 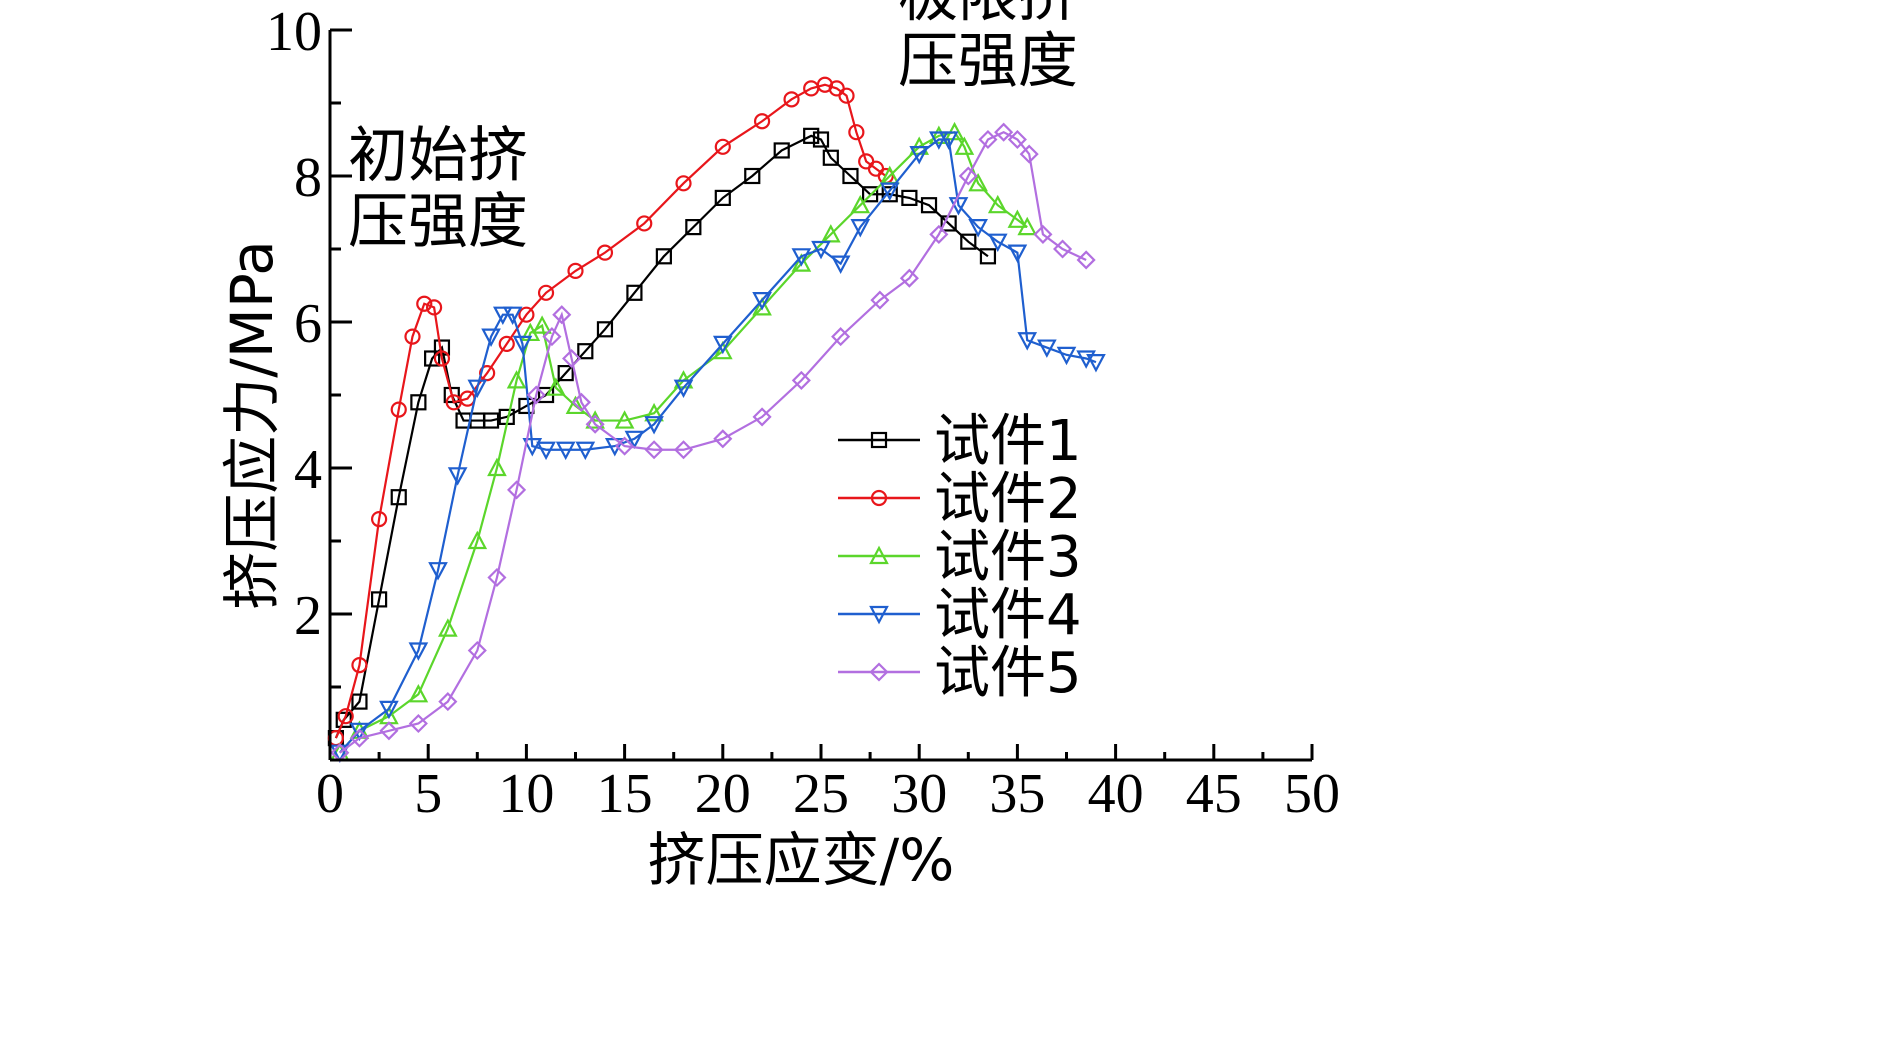 What do you see at coordinates (1008, 499) in the screenshot?
I see `legend-label: 试件2` at bounding box center [1008, 499].